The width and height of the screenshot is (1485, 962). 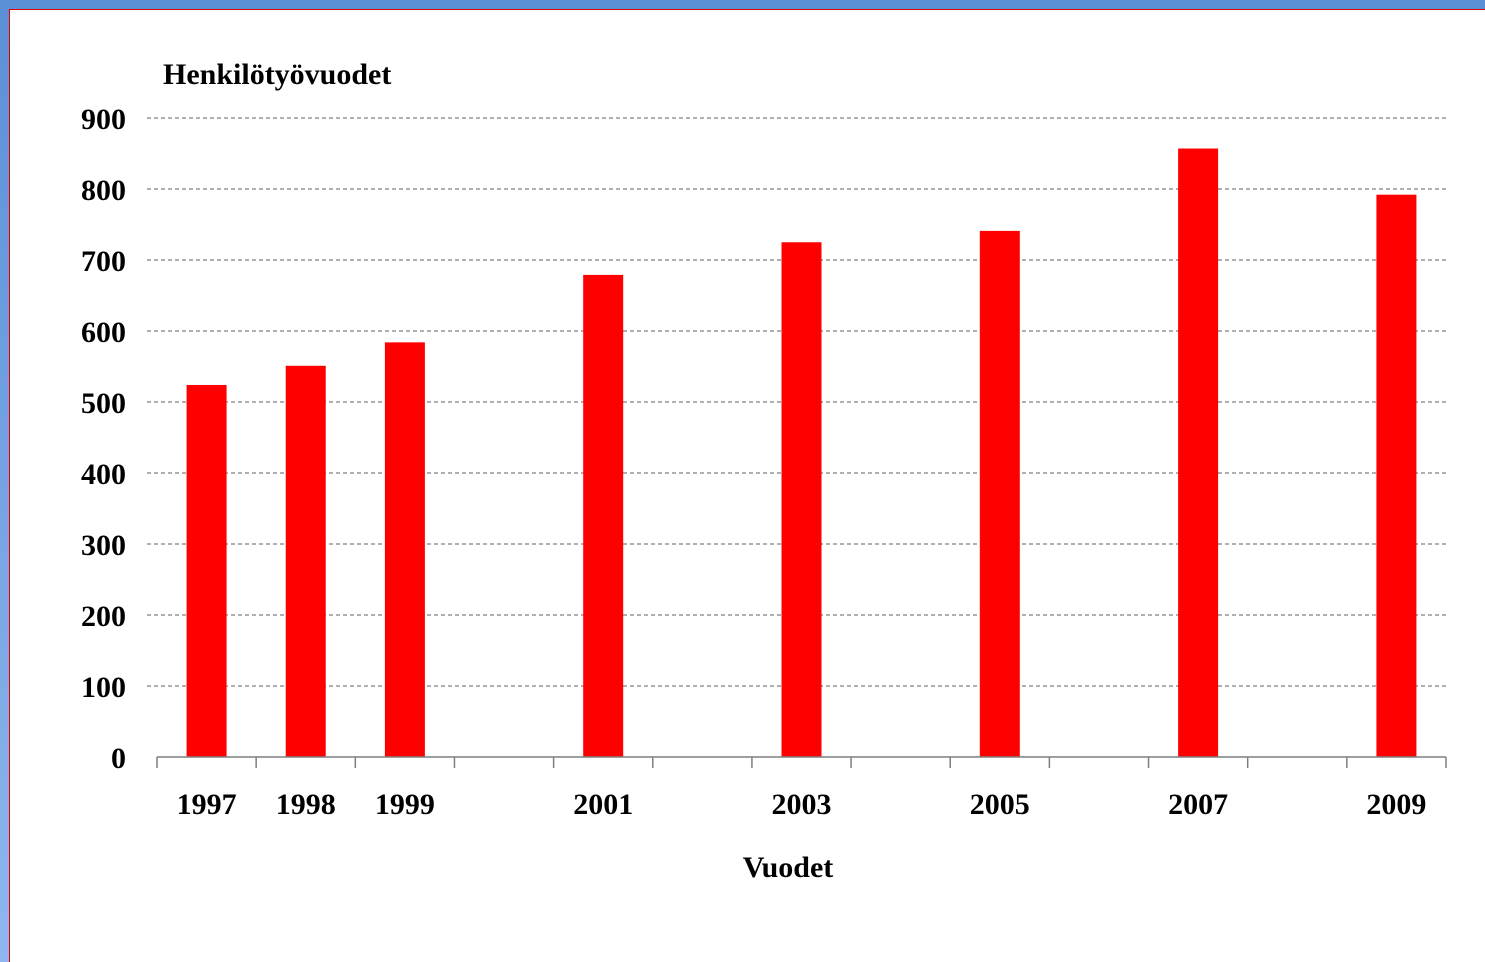 I want to click on x-tick-labels: 1997 1998 1999 2001 2003 2005 2007 2009, so click(x=802, y=804).